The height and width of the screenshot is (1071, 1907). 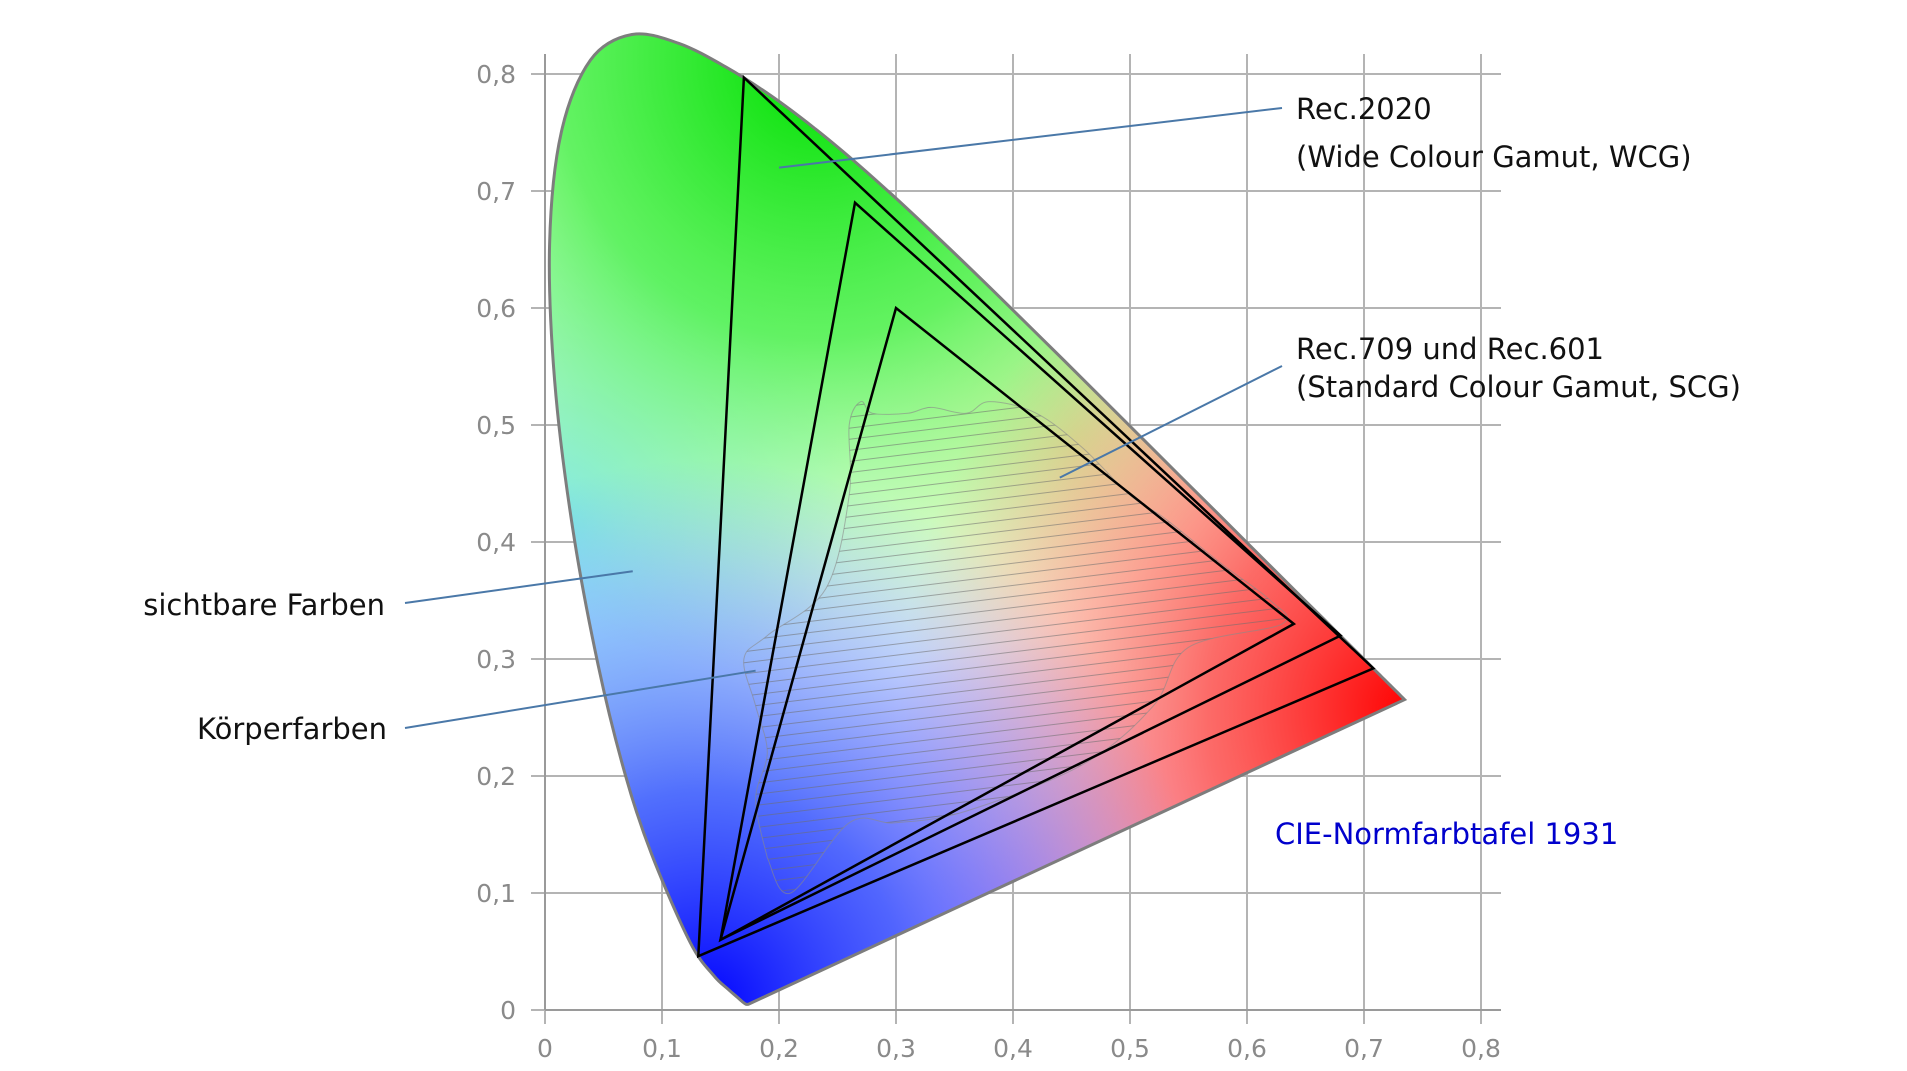 What do you see at coordinates (1130, 1048) in the screenshot?
I see `x-tick-label: 0,5` at bounding box center [1130, 1048].